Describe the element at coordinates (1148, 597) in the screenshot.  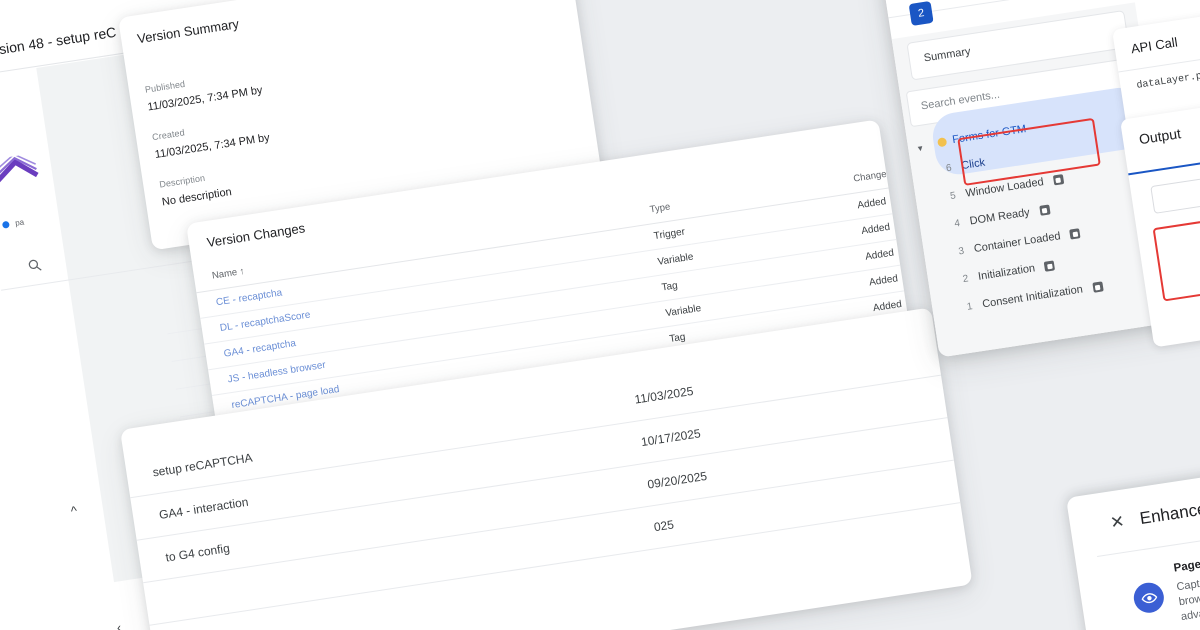
I see `eye-icon` at that location.